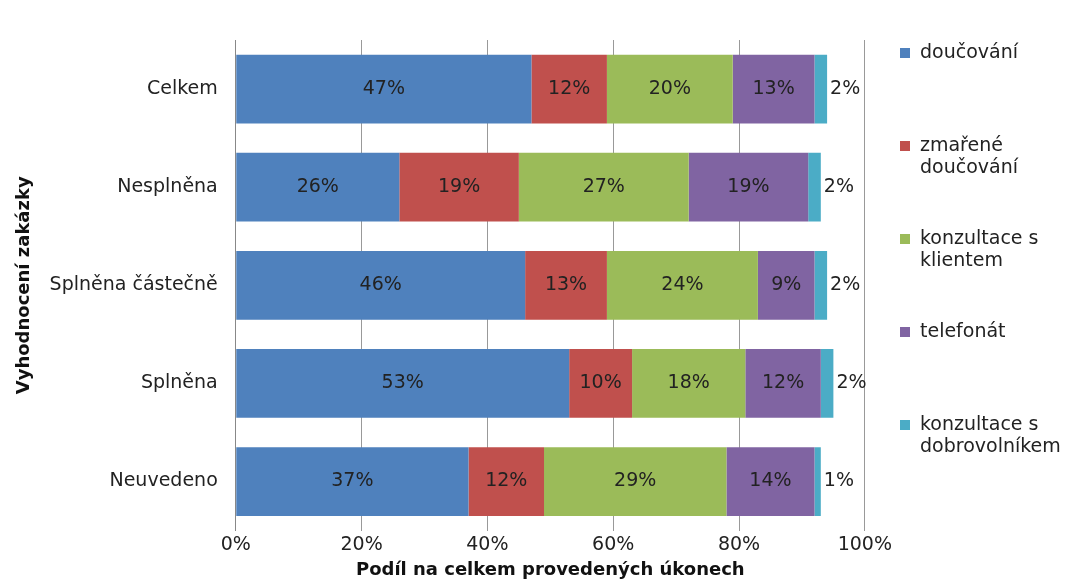 Image resolution: width=1080 pixels, height=583 pixels. What do you see at coordinates (550, 568) in the screenshot?
I see `x-axis-title: Podíl na celkem provedených úkonech` at bounding box center [550, 568].